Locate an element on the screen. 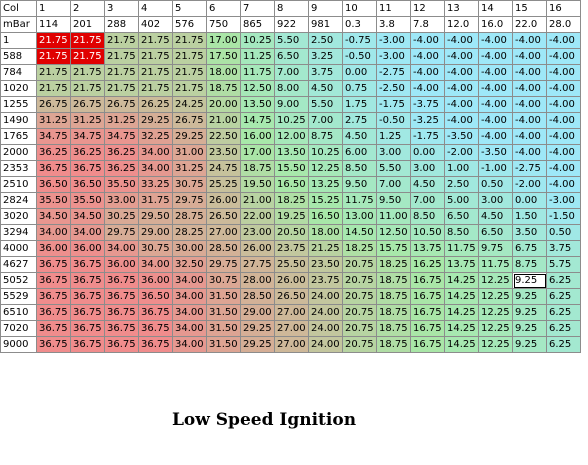 This screenshot has width=588, height=465. map-cell: 19.50 is located at coordinates (257, 184).